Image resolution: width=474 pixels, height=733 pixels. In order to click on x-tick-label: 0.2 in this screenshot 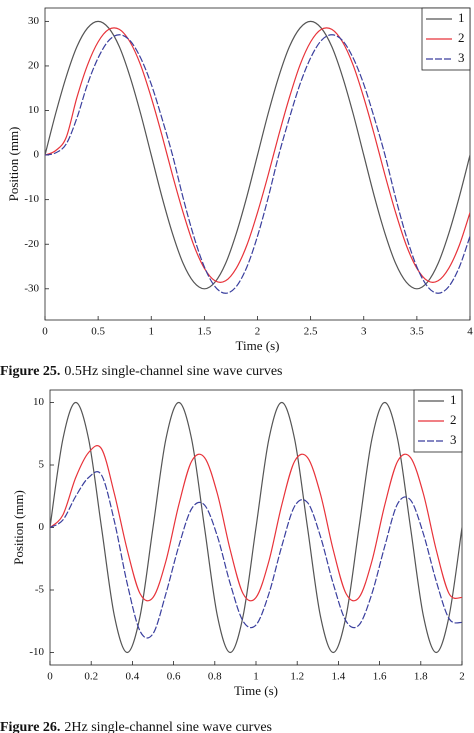, I will do `click(91, 677)`.